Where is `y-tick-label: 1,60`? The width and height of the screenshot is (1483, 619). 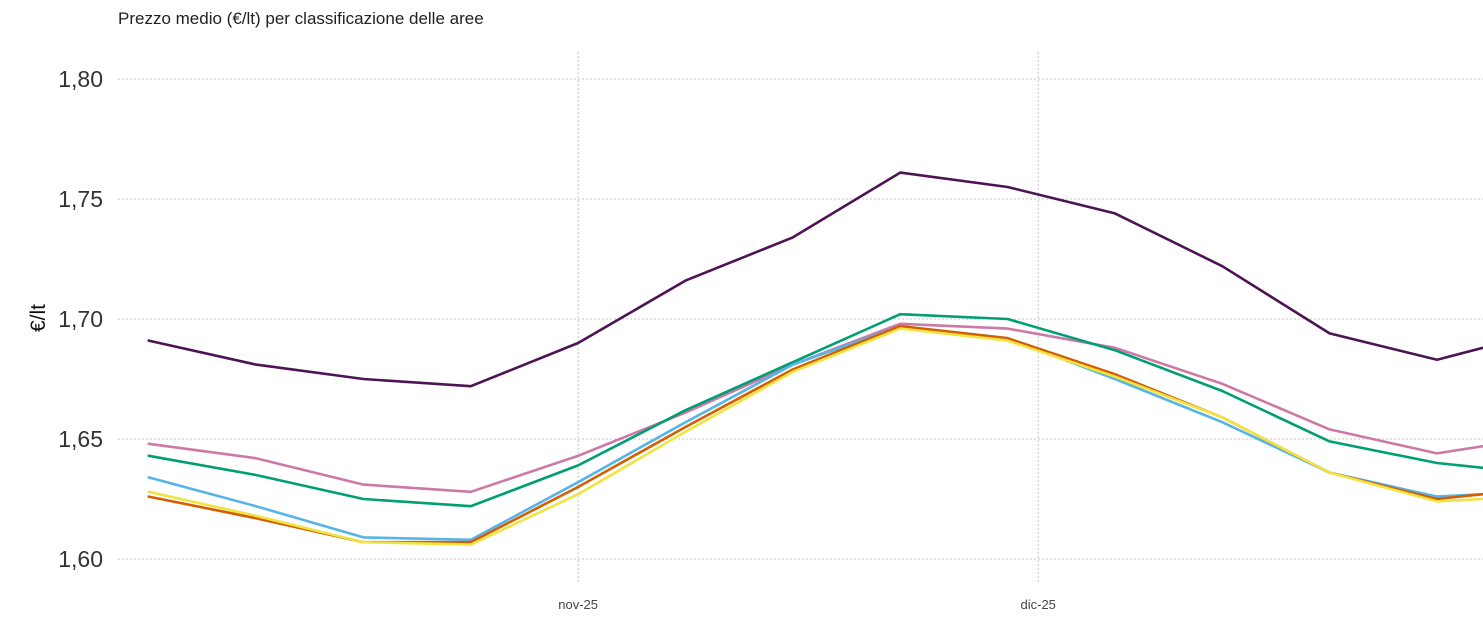
y-tick-label: 1,60 is located at coordinates (80, 559).